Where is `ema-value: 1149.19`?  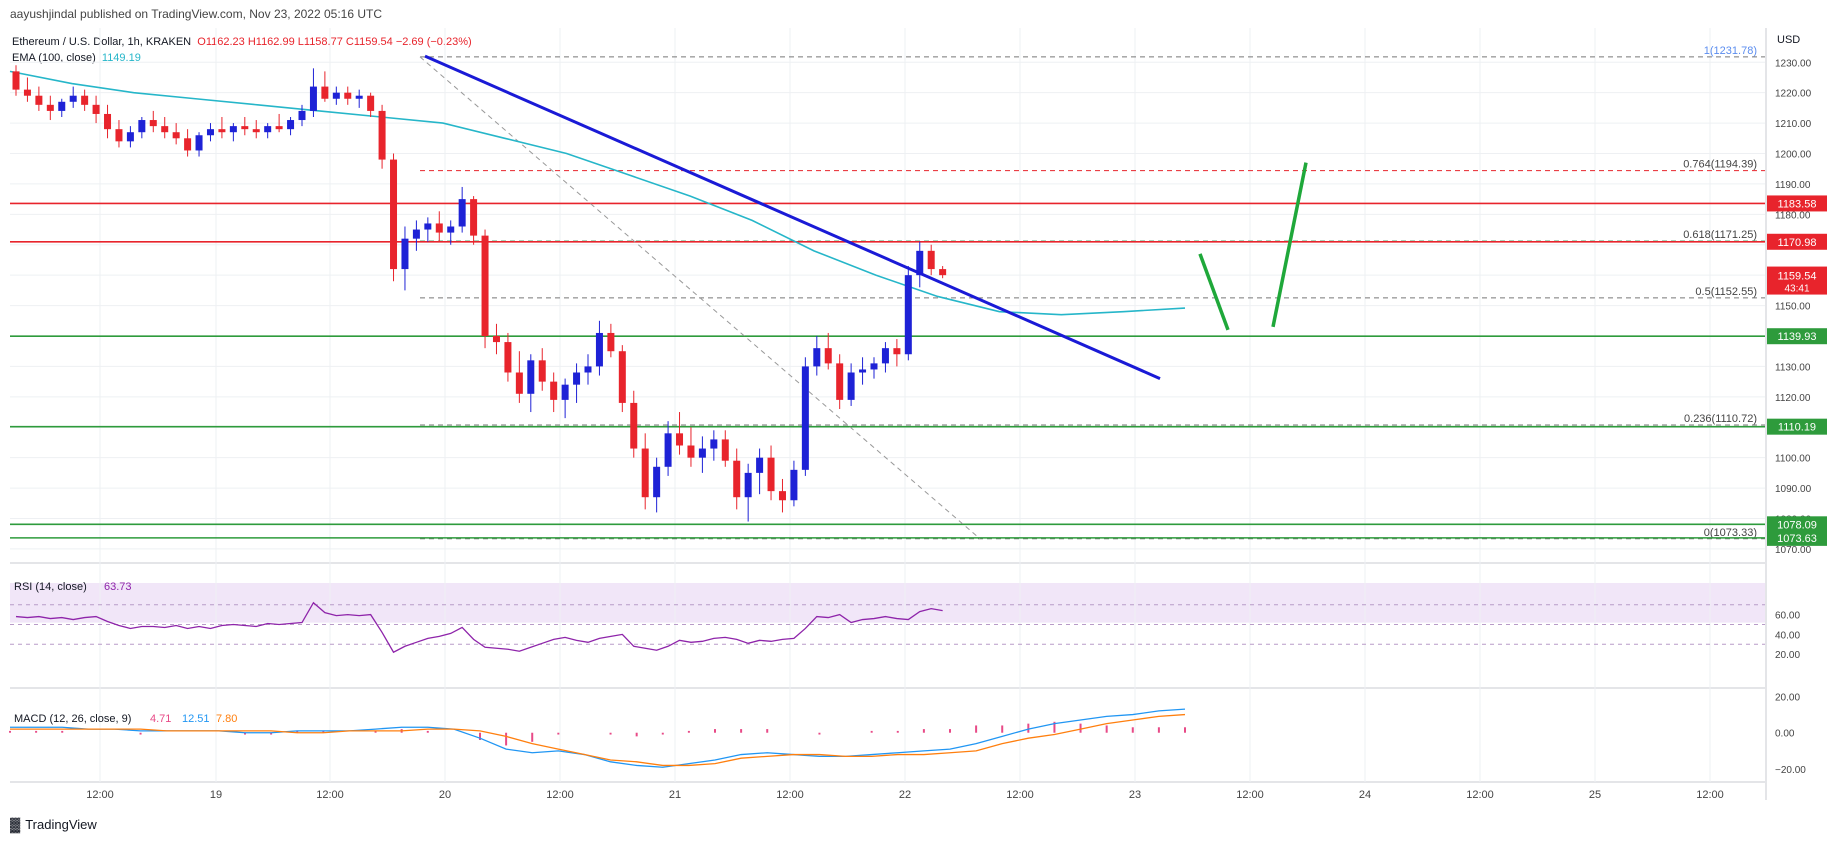 ema-value: 1149.19 is located at coordinates (121, 58).